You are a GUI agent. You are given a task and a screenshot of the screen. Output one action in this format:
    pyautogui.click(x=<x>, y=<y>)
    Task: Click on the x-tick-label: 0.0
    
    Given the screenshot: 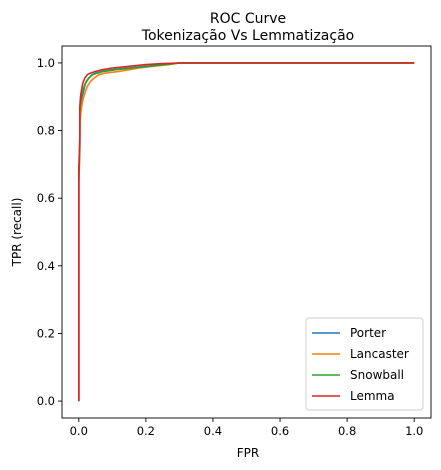 What is the action you would take?
    pyautogui.click(x=79, y=431)
    